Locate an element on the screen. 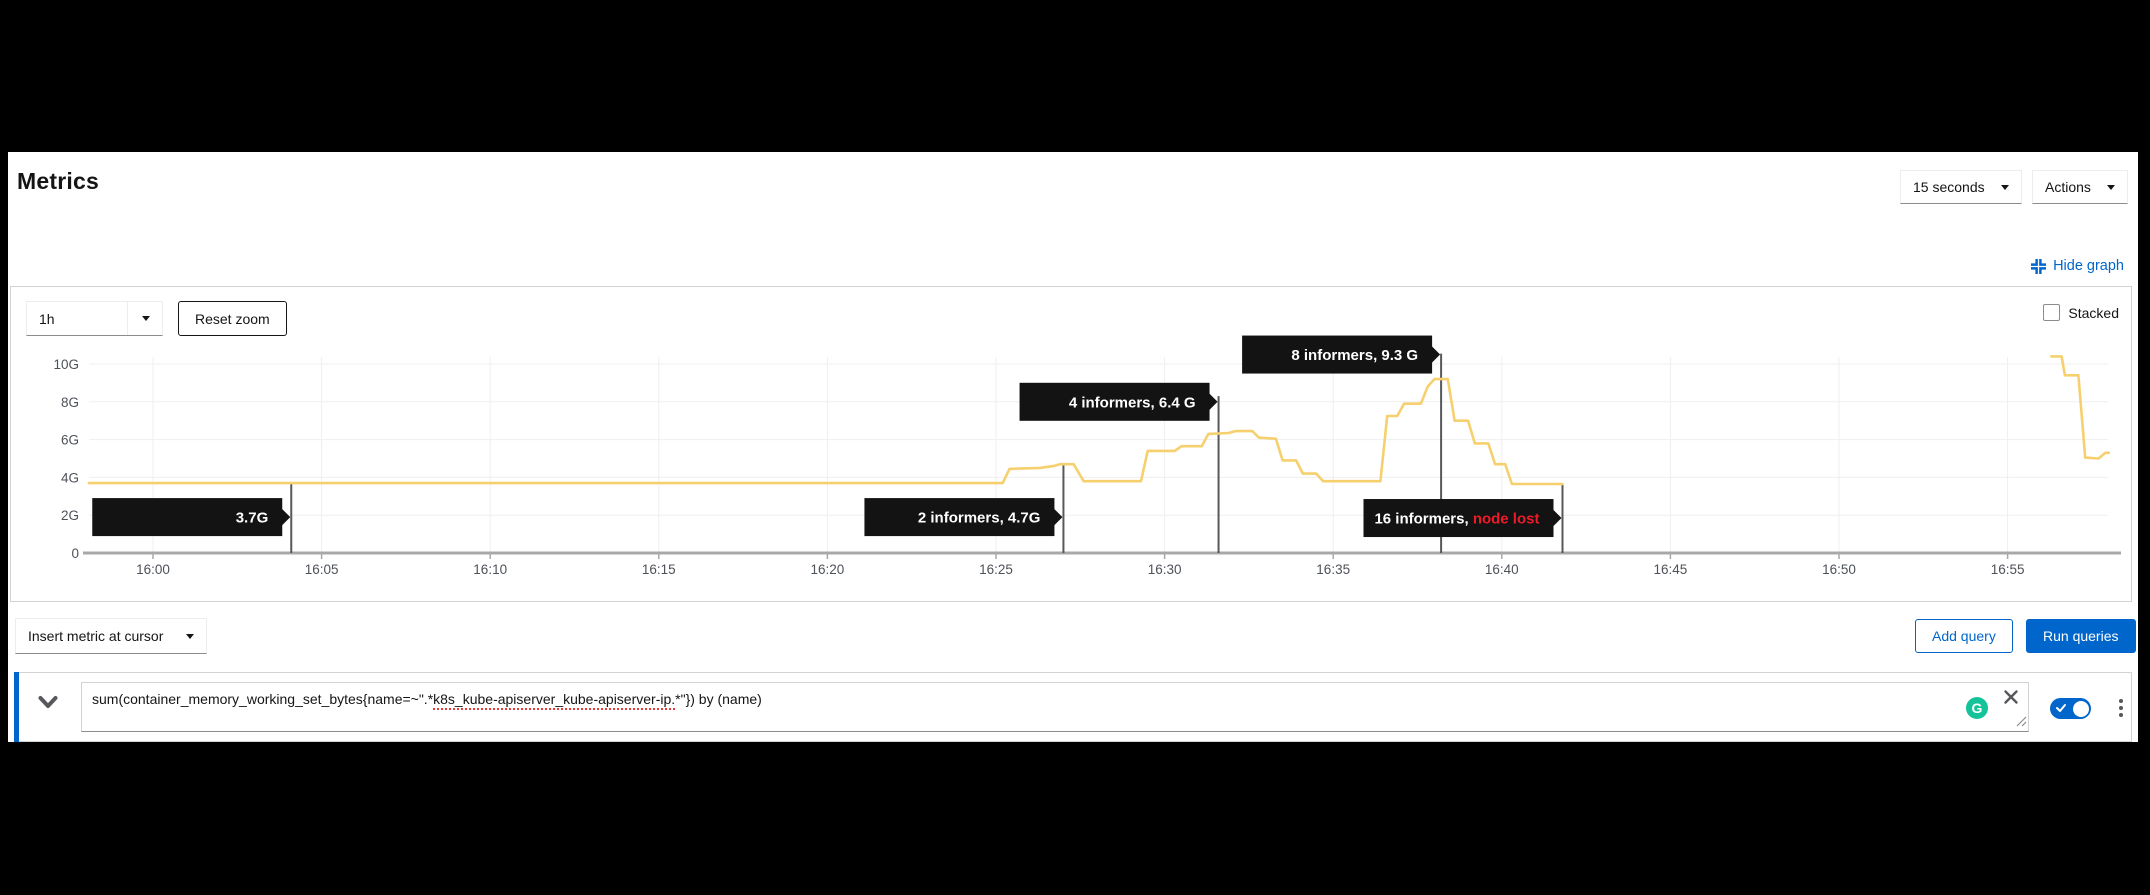 Image resolution: width=2150 pixels, height=895 pixels. hide-graph-label: Hide graph is located at coordinates (2088, 266).